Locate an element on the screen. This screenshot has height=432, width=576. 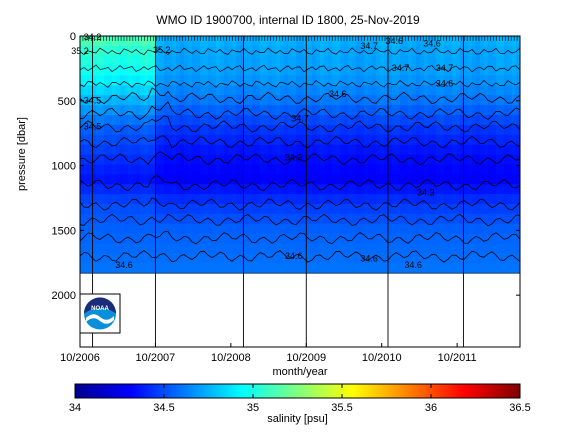
colorbar-tick-label: 35.5 is located at coordinates (341, 408).